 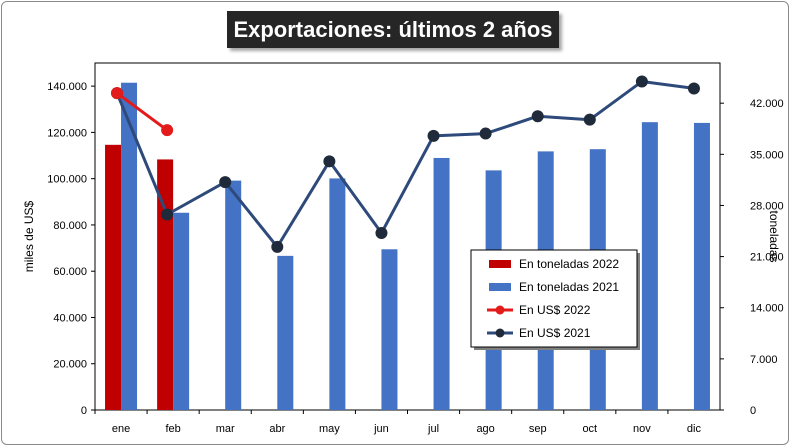 What do you see at coordinates (764, 360) in the screenshot?
I see `y2-tick-label: 7.000` at bounding box center [764, 360].